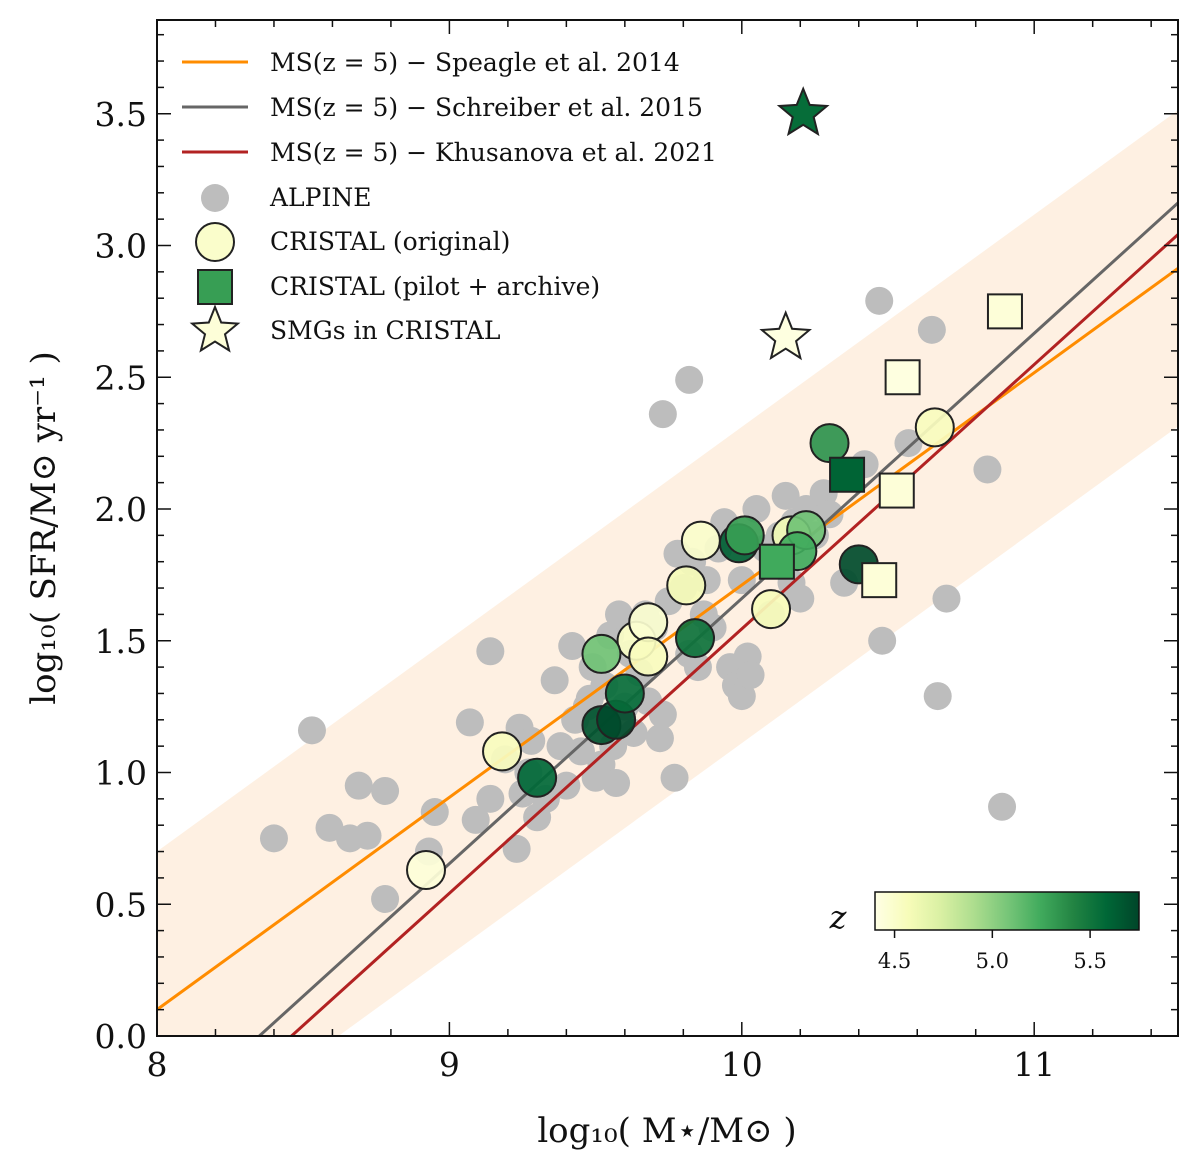 This screenshot has width=1200, height=1173. I want to click on y-tick-label: 2.0, so click(121, 509).